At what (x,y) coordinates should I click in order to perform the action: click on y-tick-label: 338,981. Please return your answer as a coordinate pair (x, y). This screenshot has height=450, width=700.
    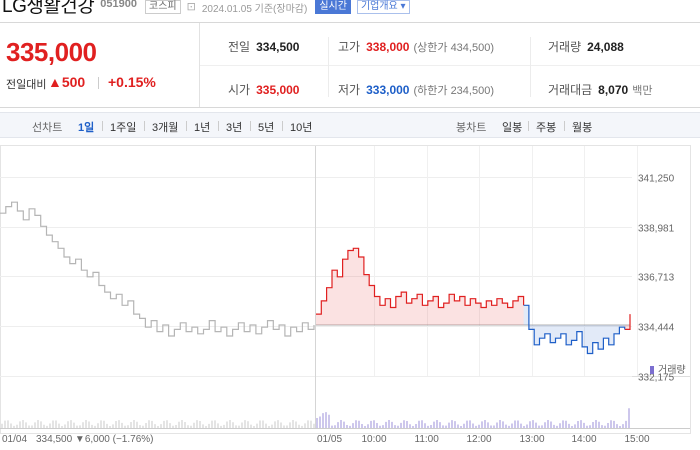
    Looking at the image, I should click on (656, 229).